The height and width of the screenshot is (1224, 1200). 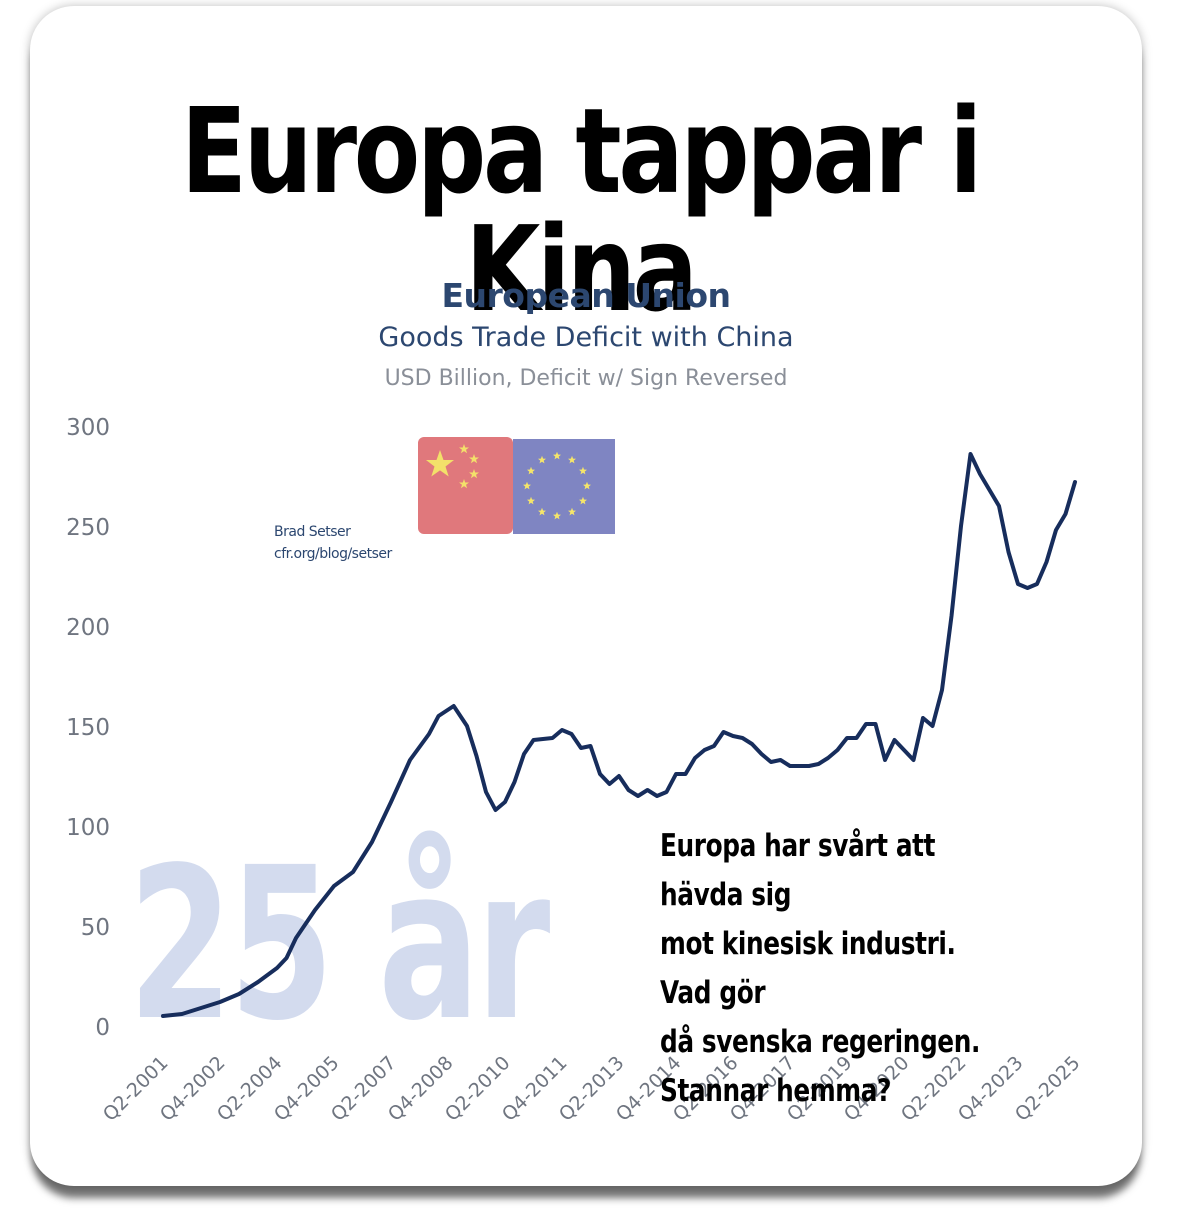 I want to click on comment-line: då svenska regeringen., so click(x=820, y=1042).